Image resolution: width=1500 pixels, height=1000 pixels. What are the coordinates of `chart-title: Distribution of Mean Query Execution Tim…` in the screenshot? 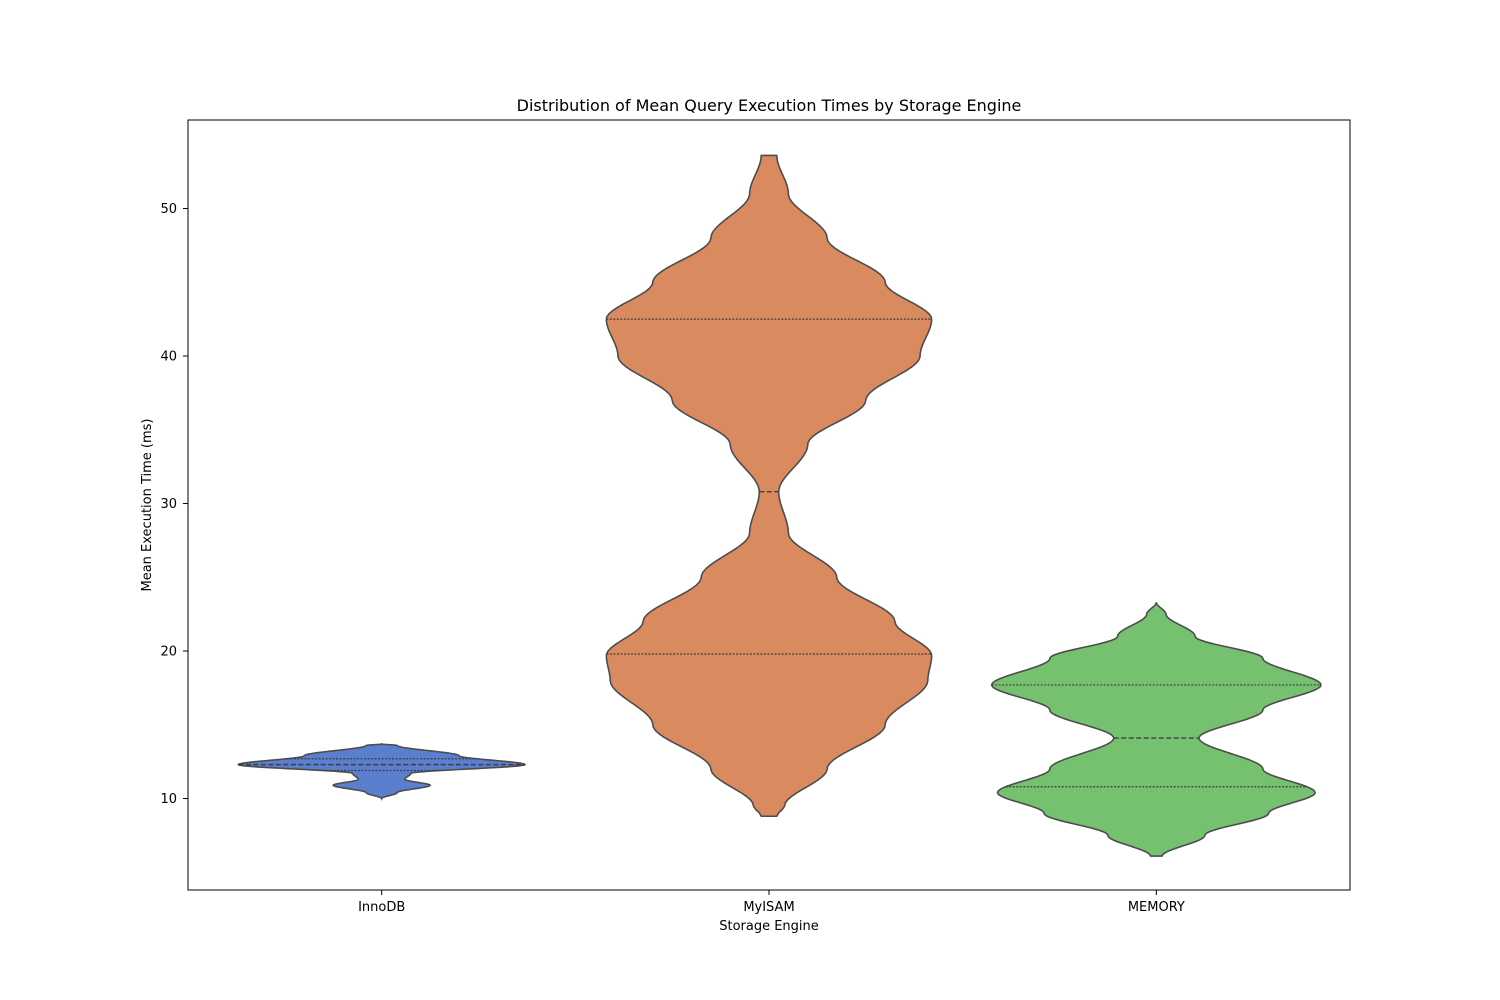 It's located at (769, 105).